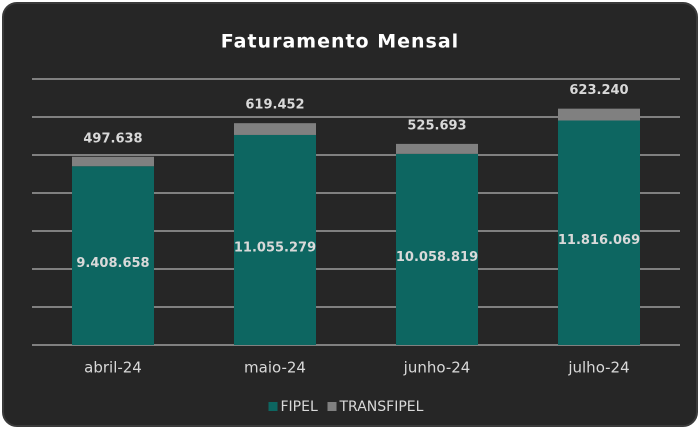 Image resolution: width=700 pixels, height=429 pixels. Describe the element at coordinates (299, 407) in the screenshot. I see `legend-label: FIPEL` at that location.